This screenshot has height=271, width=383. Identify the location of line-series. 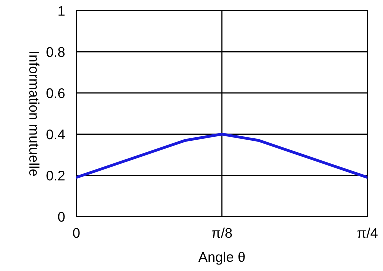
(222, 156).